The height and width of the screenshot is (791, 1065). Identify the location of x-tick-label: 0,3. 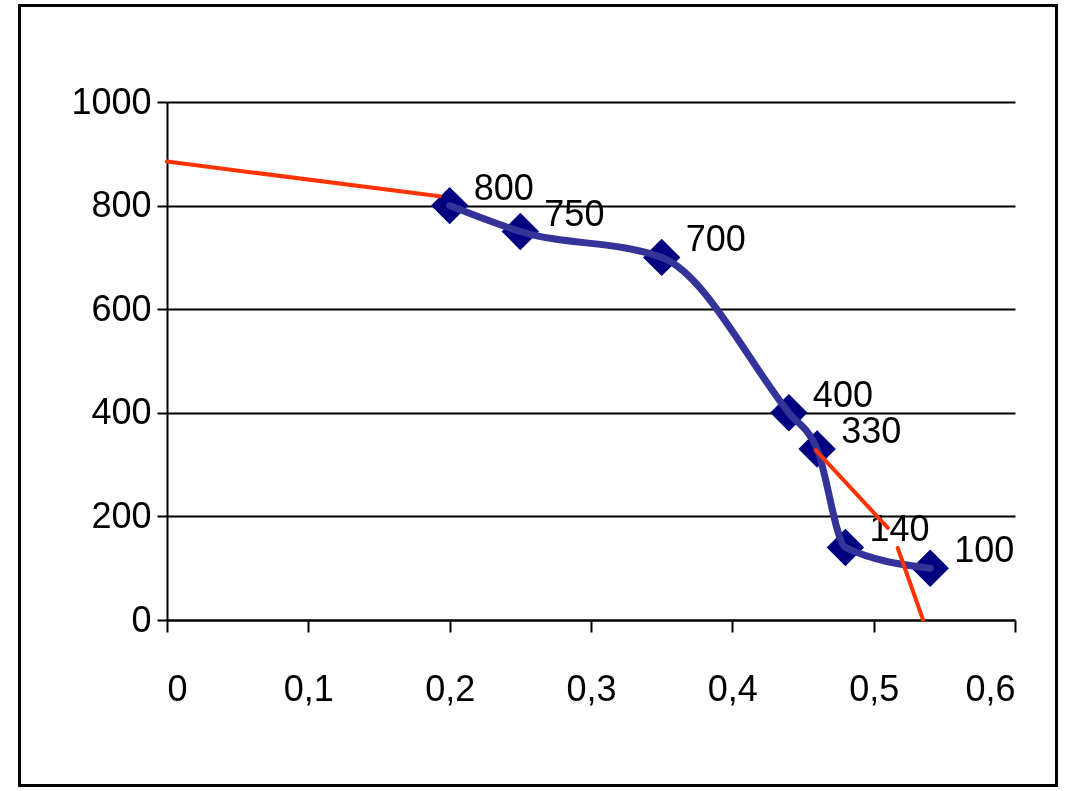
(591, 688).